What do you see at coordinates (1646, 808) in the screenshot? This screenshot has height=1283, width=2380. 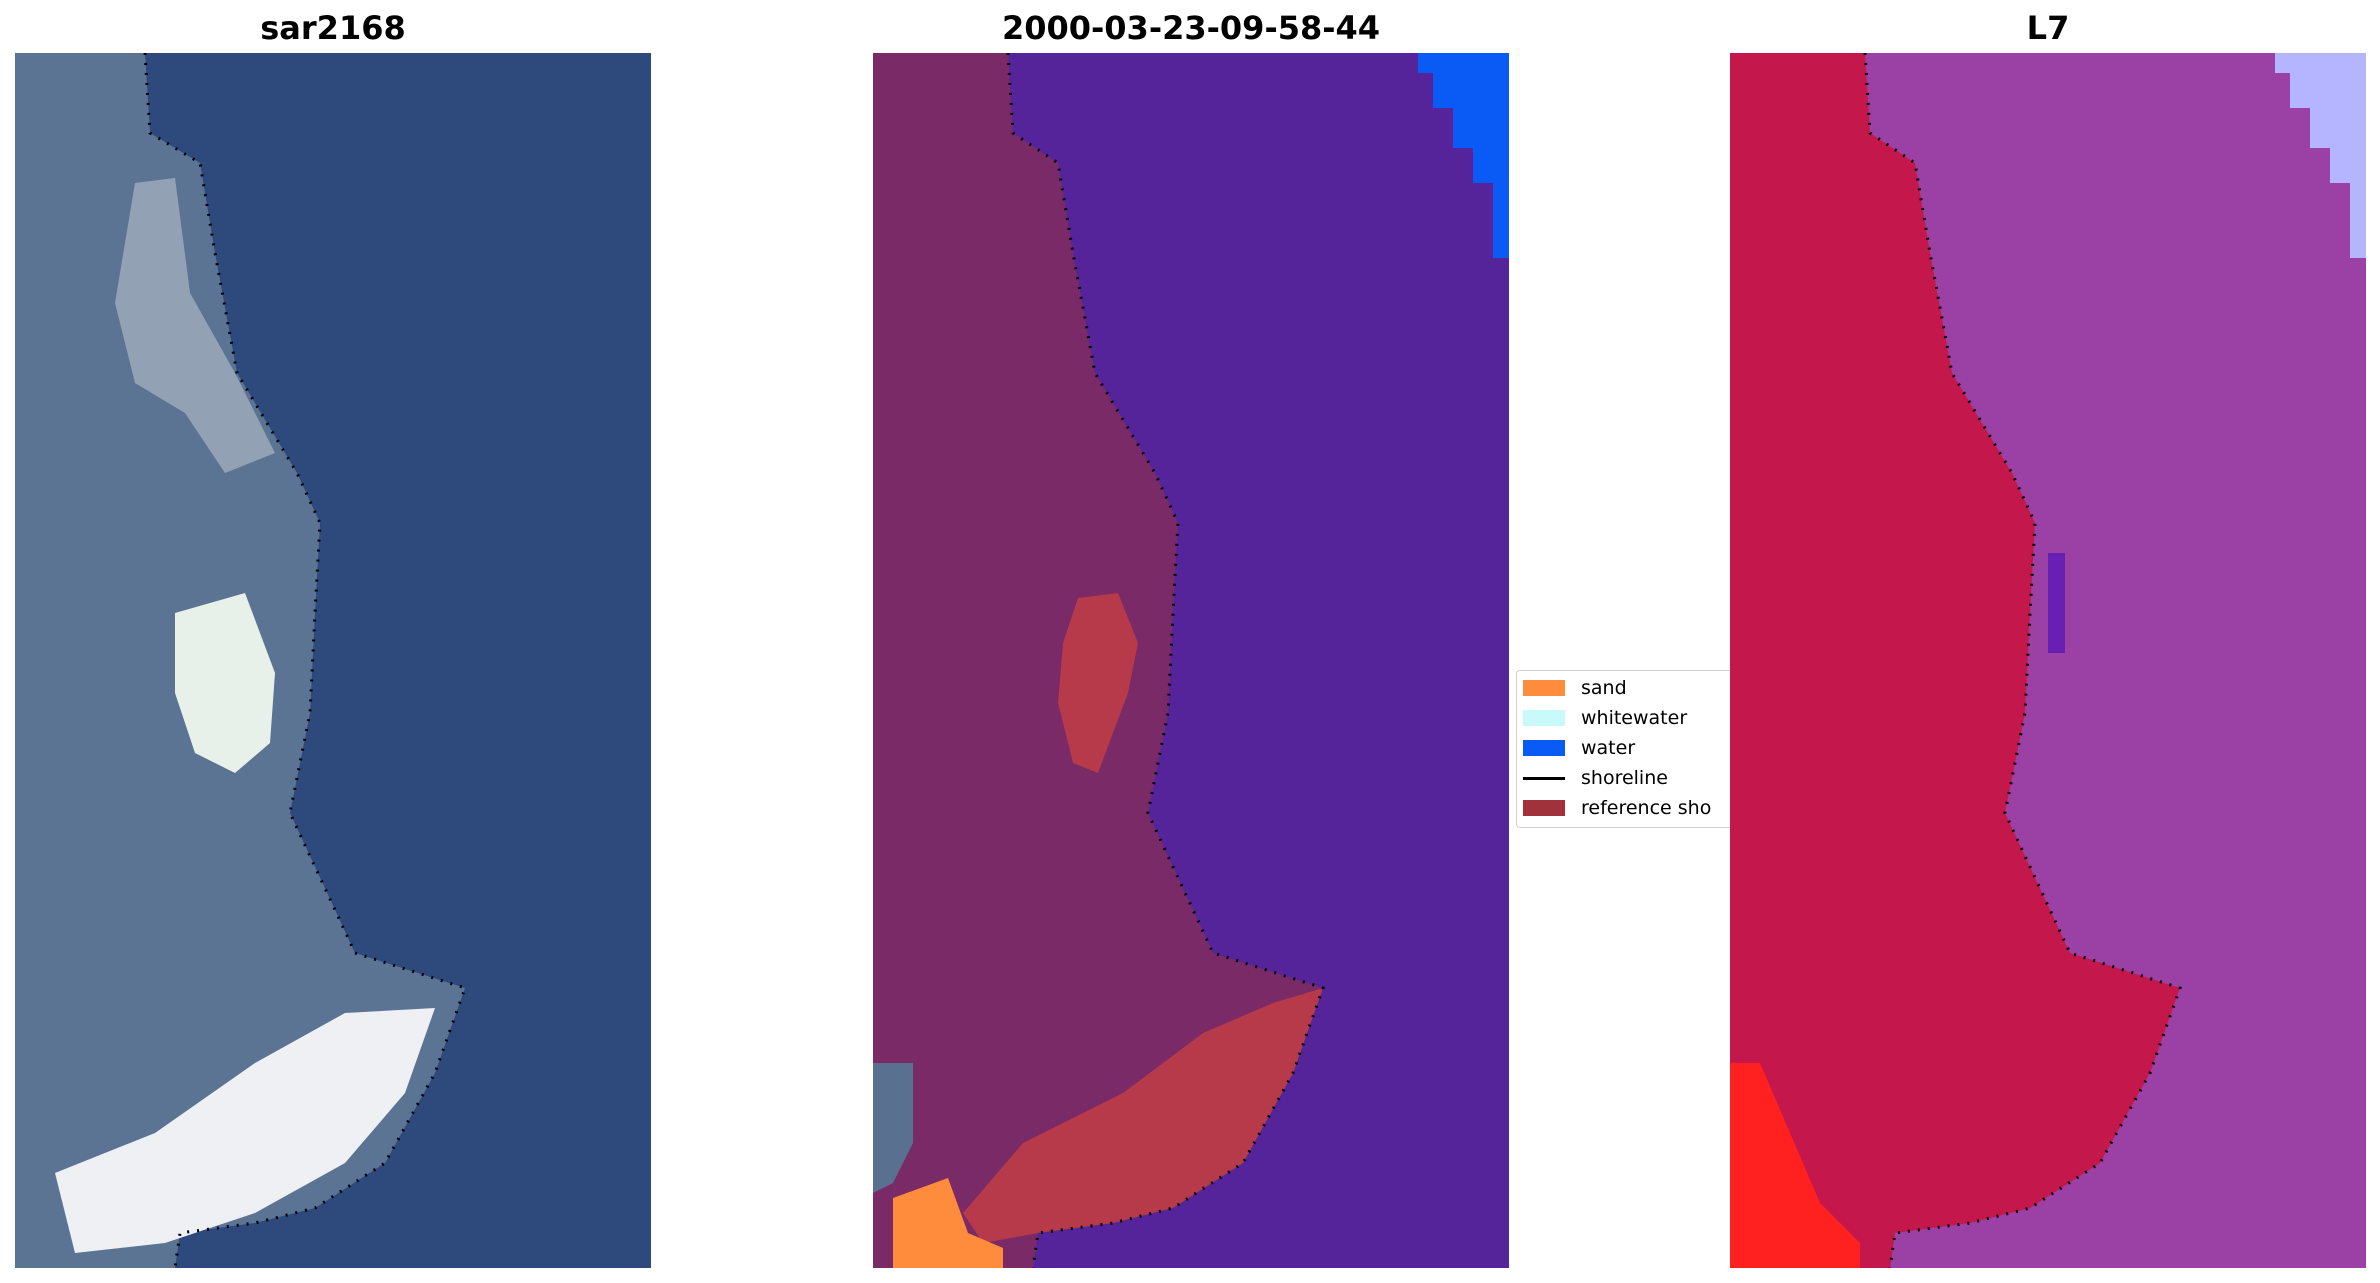 I see `legend-label-reference: reference sho` at bounding box center [1646, 808].